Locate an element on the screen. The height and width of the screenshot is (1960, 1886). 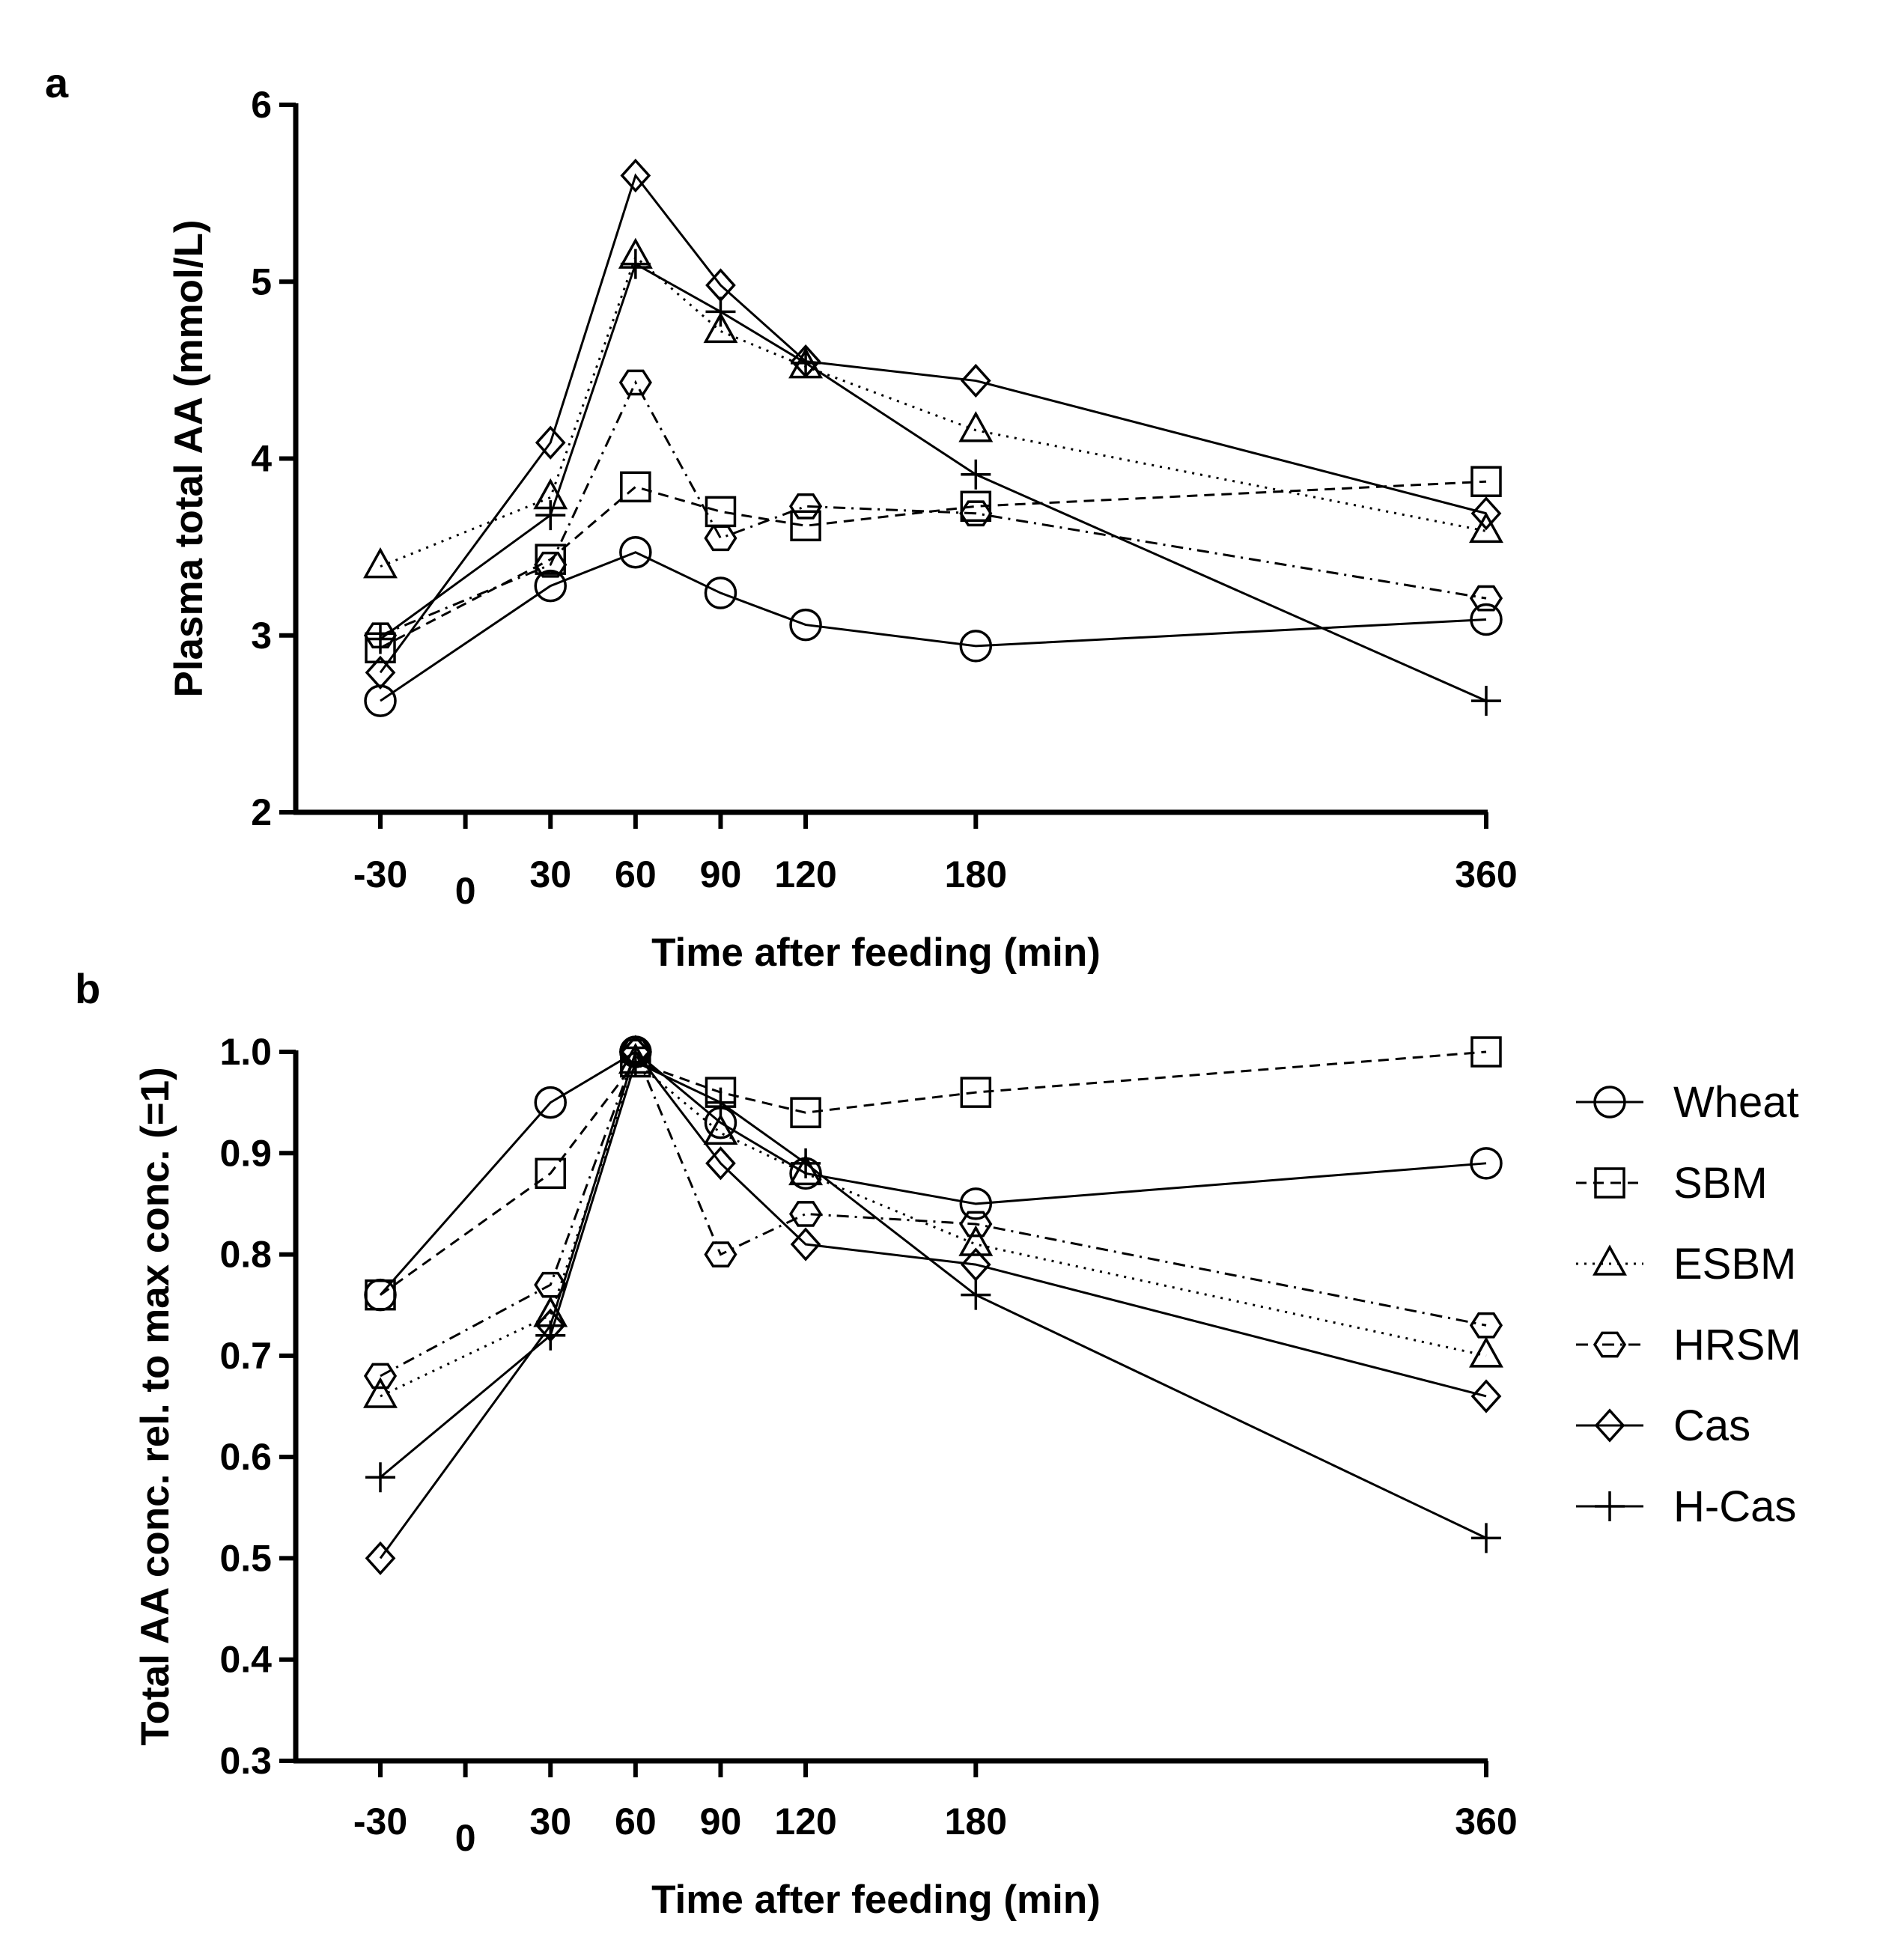
y-tick-label: 0.4 is located at coordinates (245, 1660).